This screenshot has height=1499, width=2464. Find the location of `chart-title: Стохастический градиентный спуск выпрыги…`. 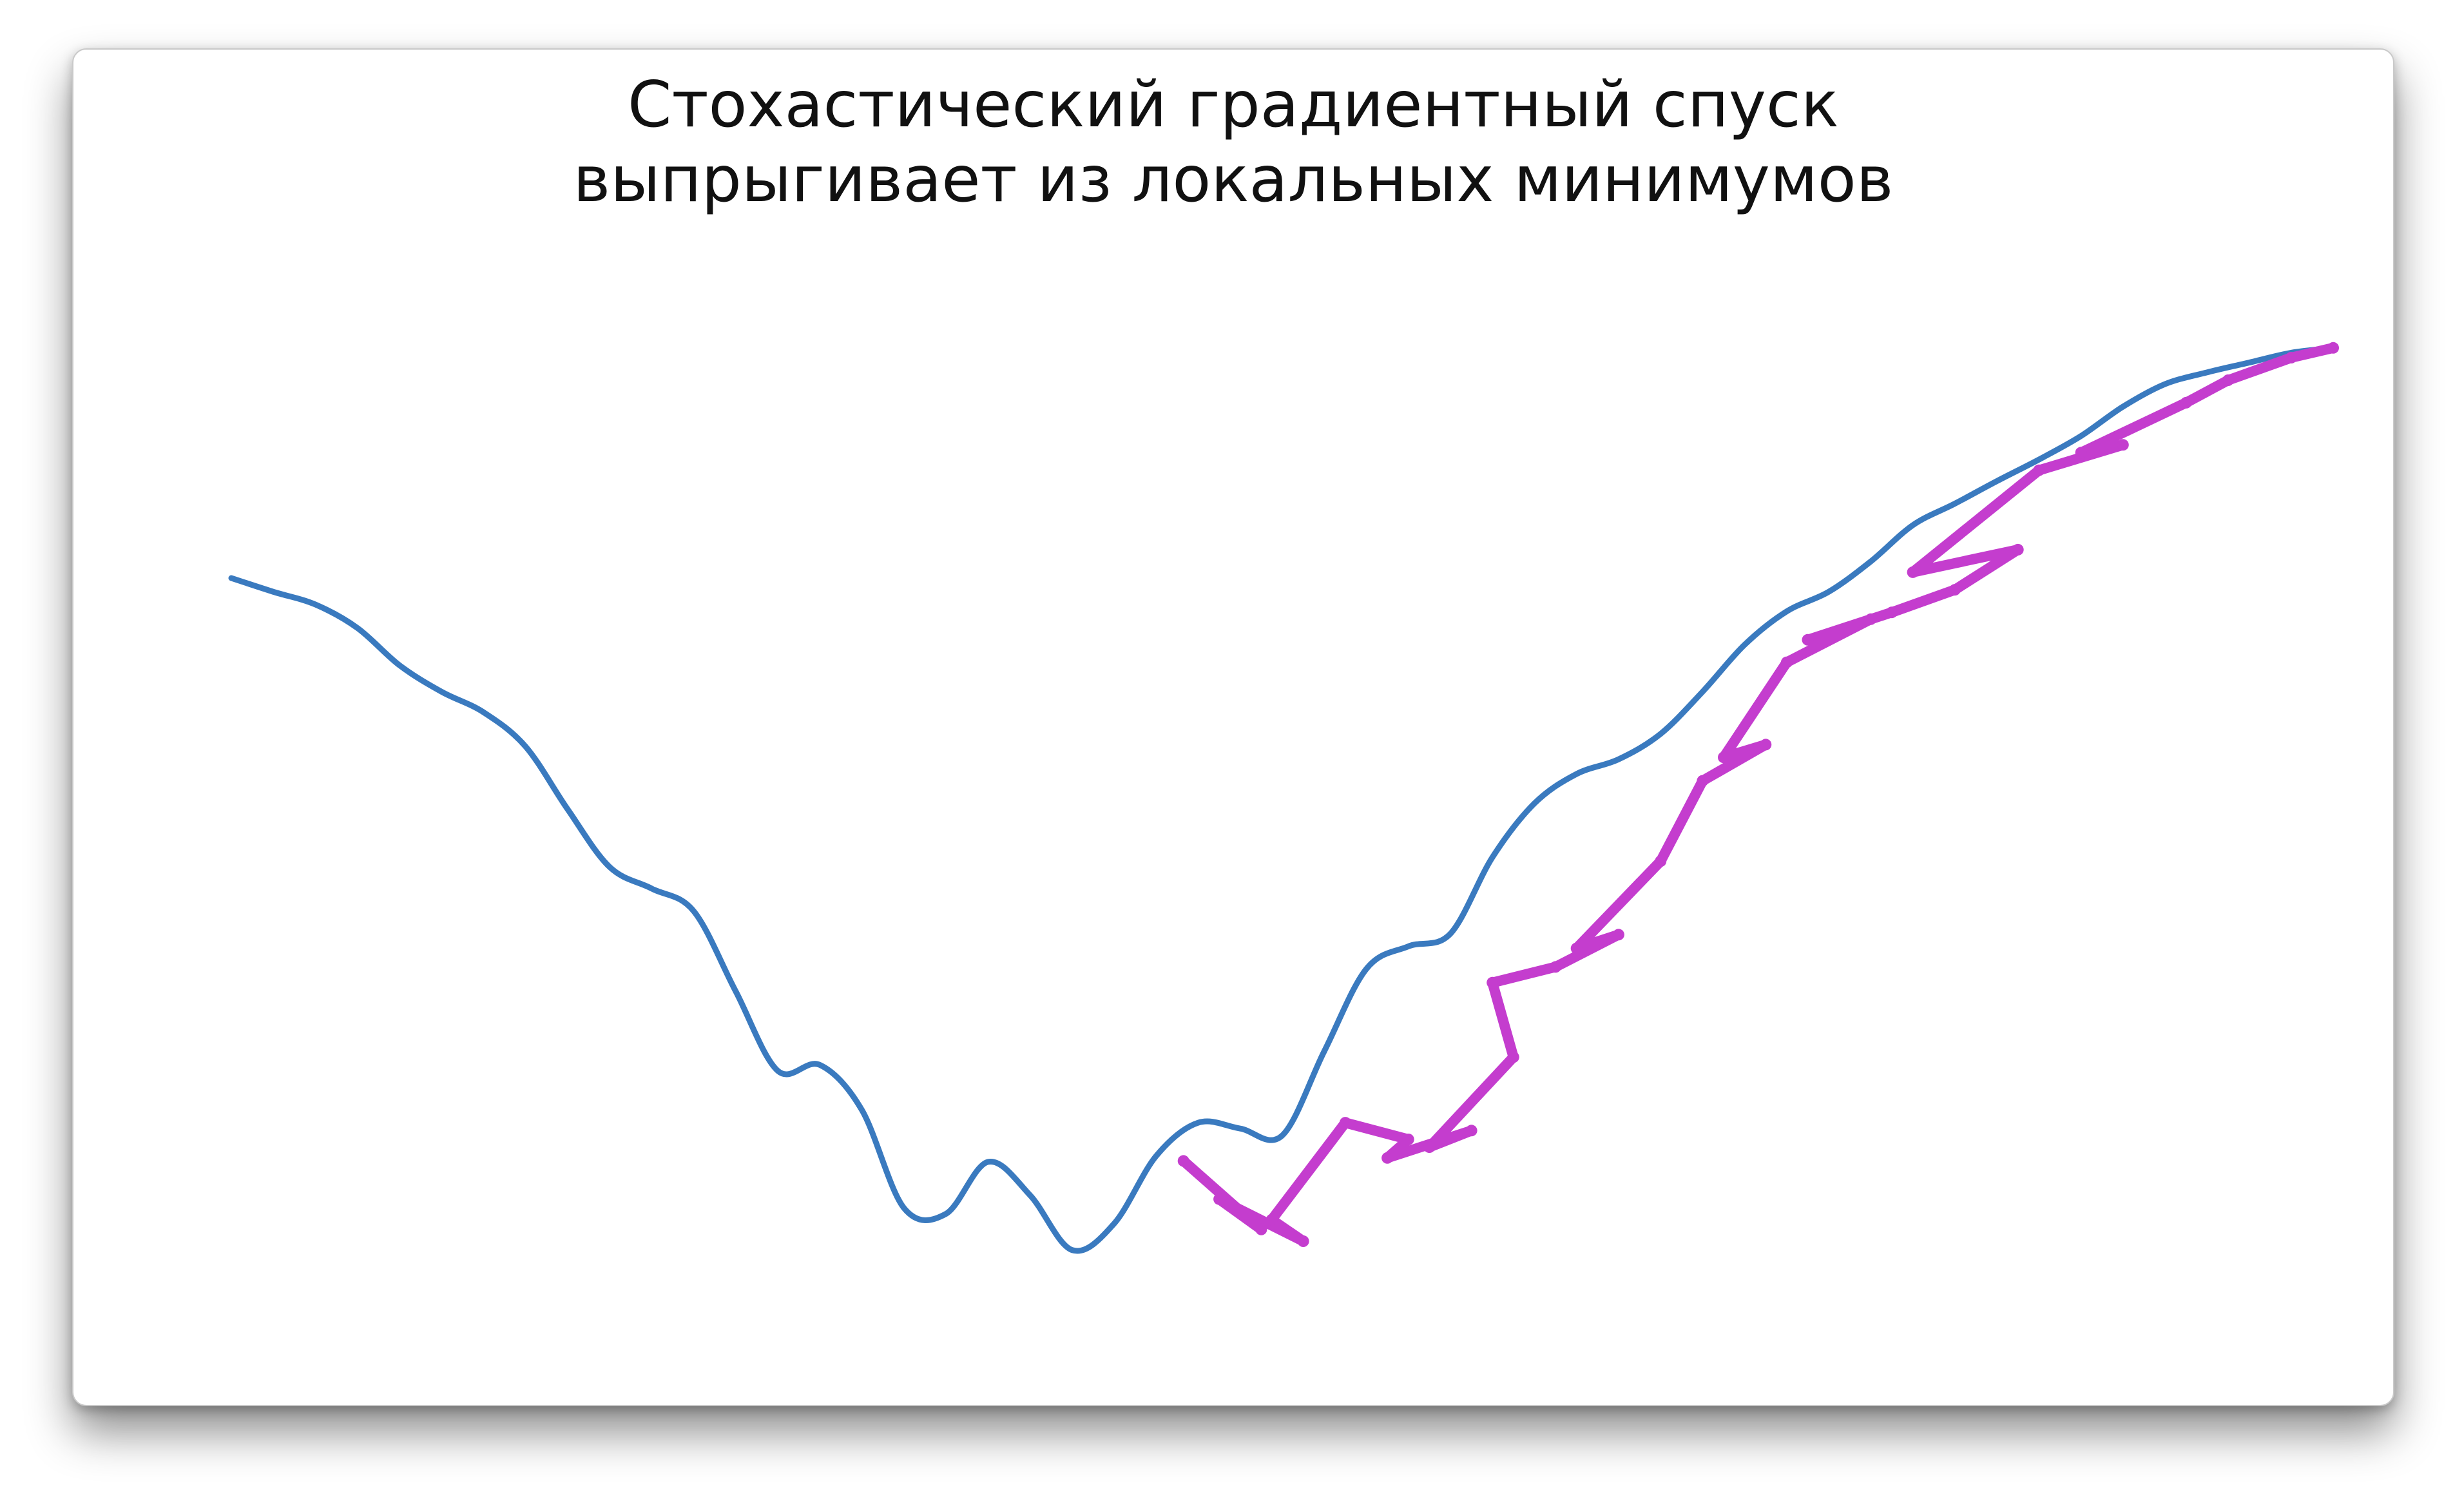

chart-title: Стохастический градиентный спуск выпрыги… is located at coordinates (1233, 142).